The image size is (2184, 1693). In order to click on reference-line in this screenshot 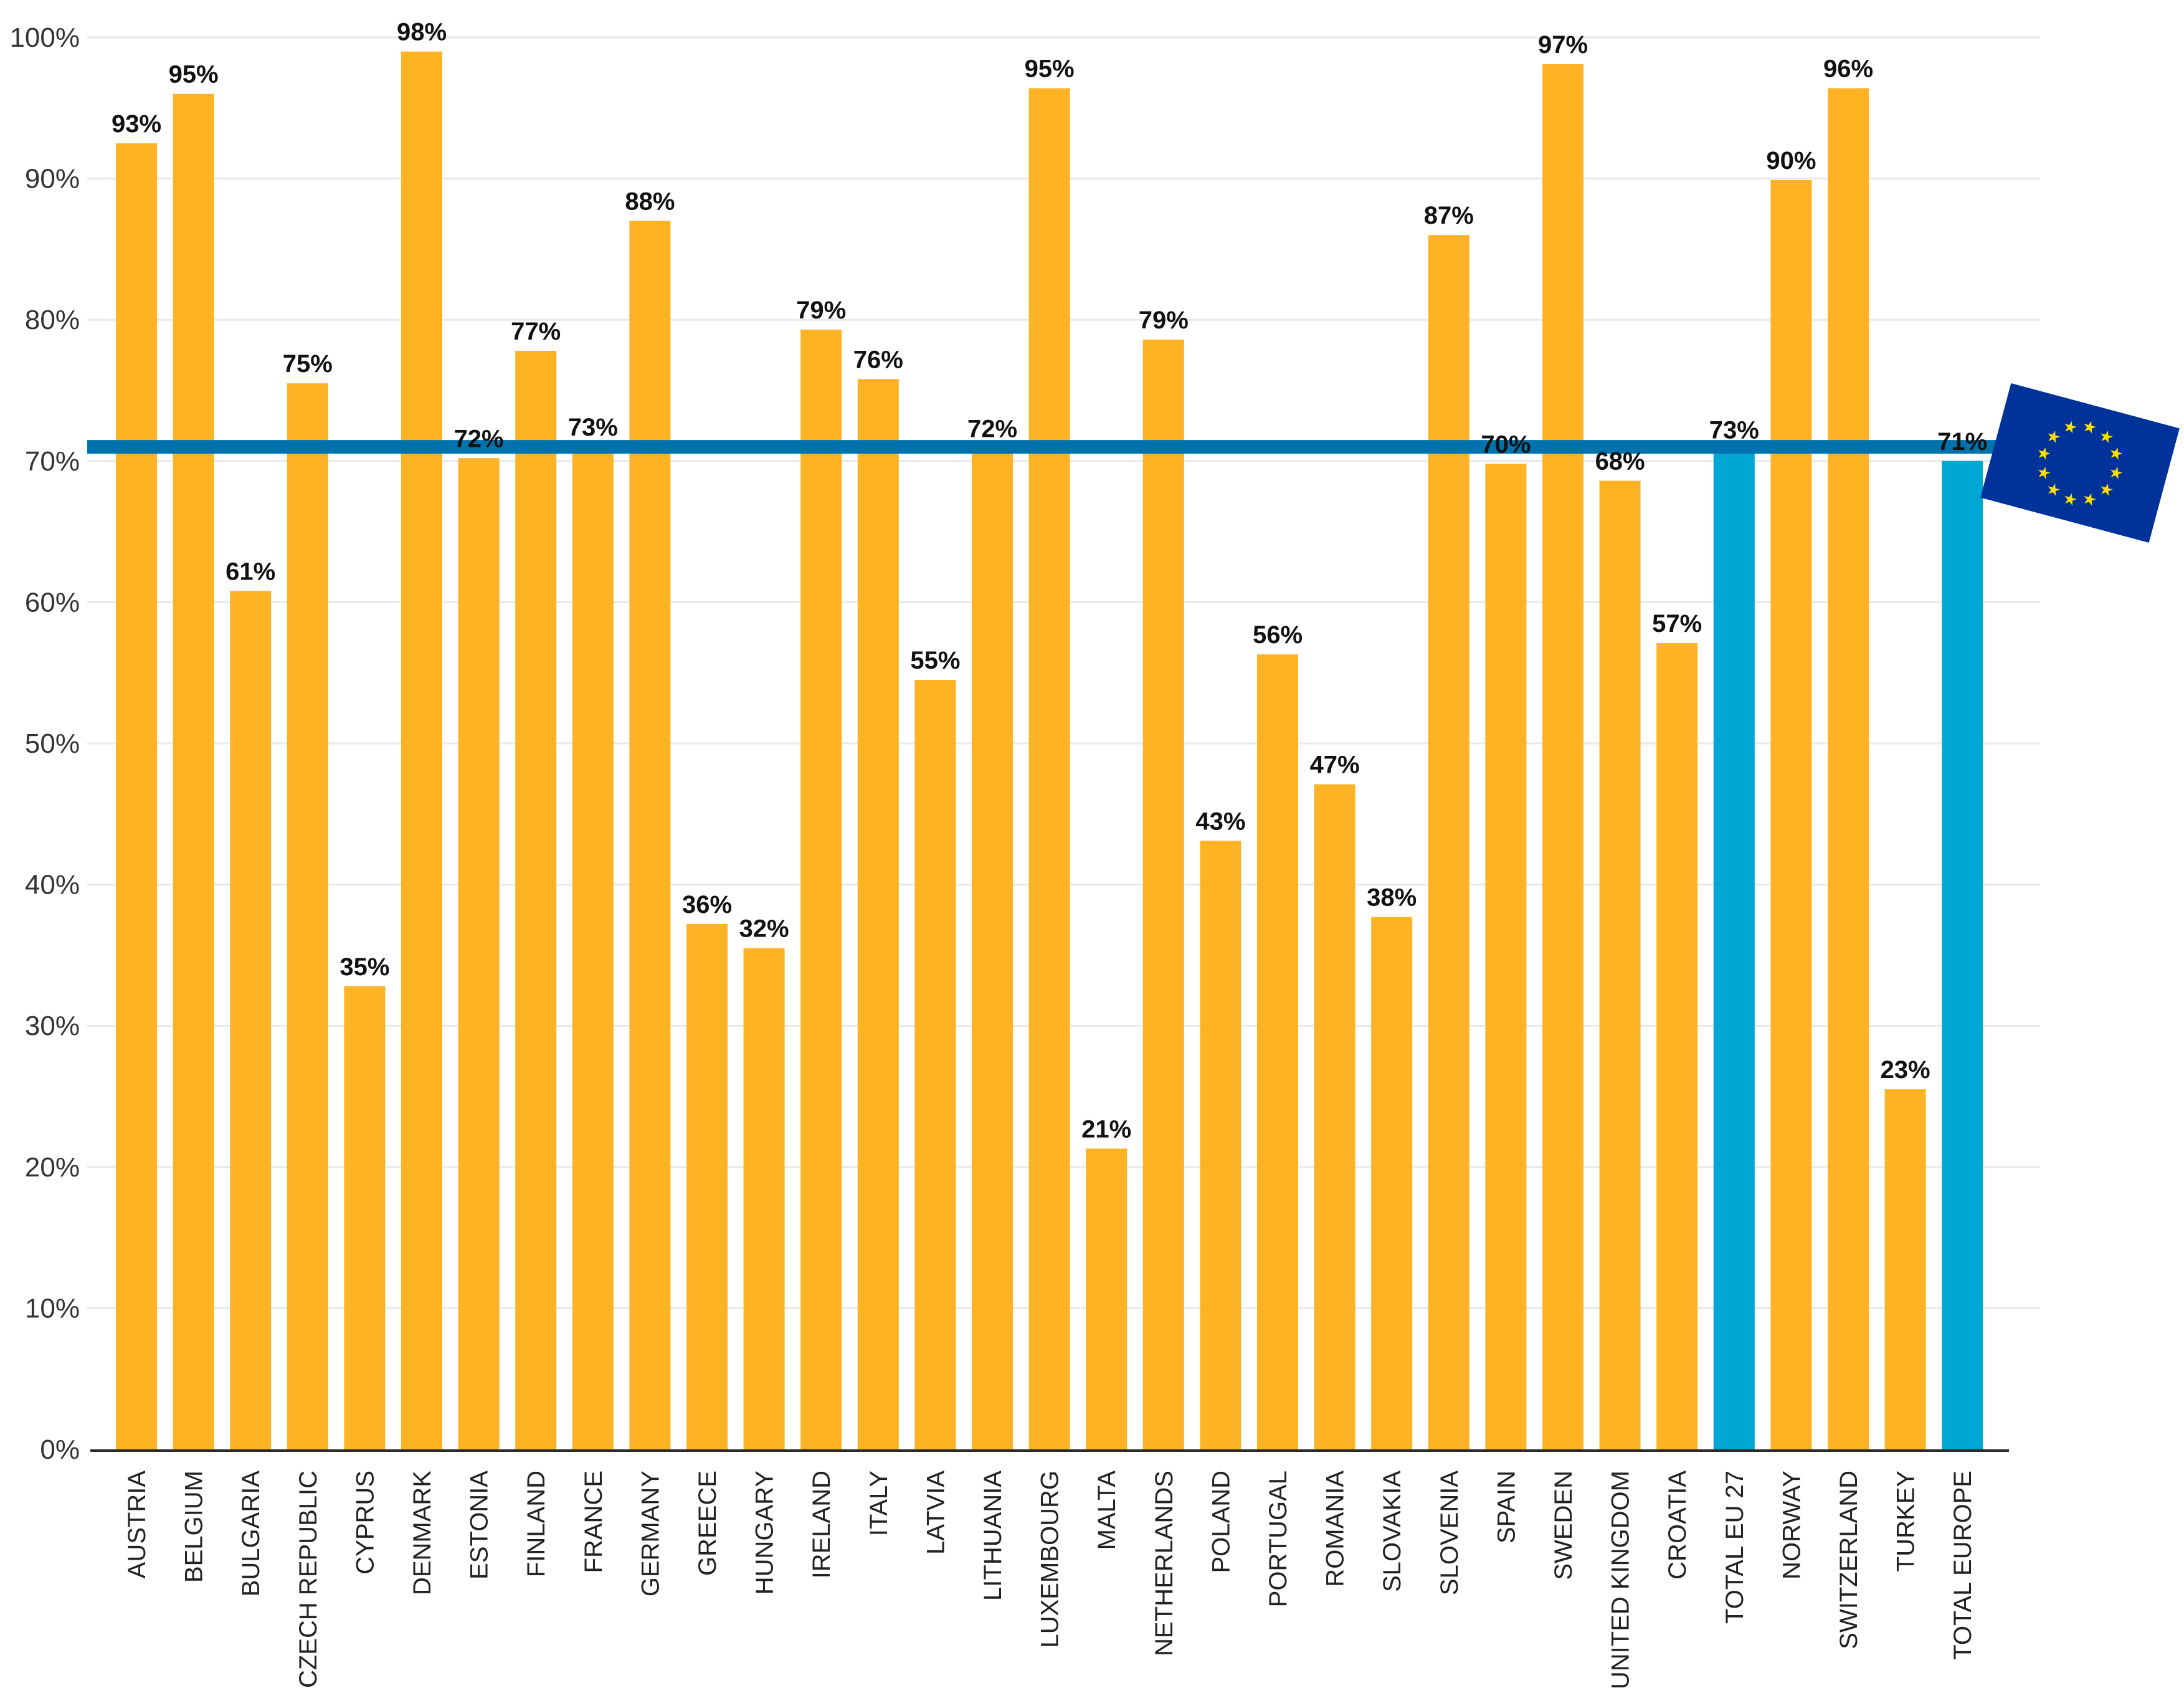, I will do `click(1049, 447)`.